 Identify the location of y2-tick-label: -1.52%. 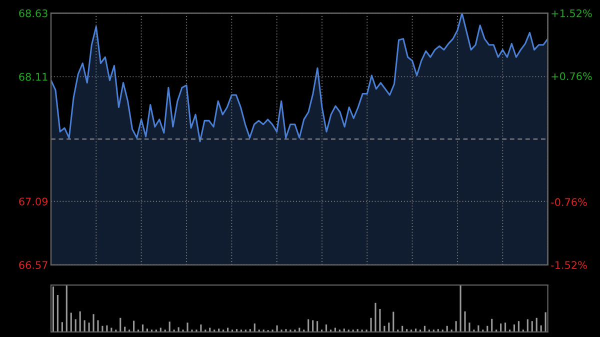
(569, 265).